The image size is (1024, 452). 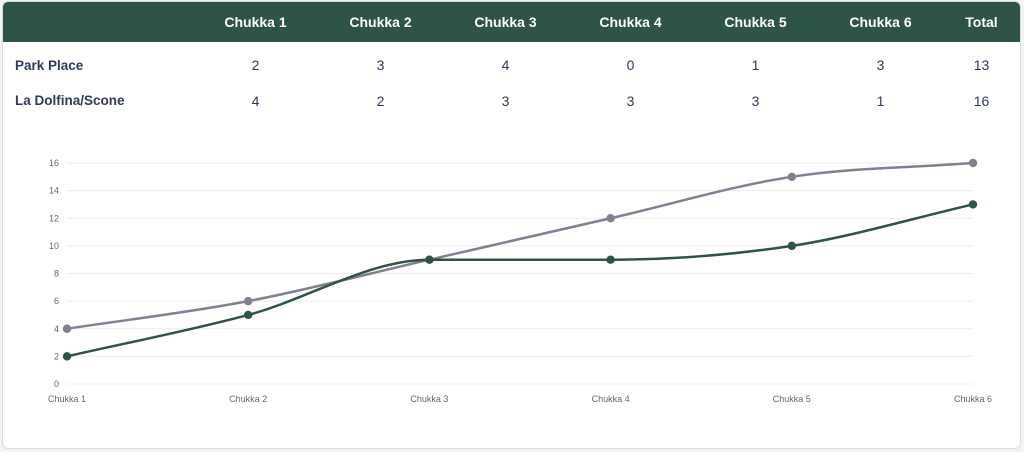 What do you see at coordinates (792, 399) in the screenshot?
I see `x-tick-label: Chukka 5` at bounding box center [792, 399].